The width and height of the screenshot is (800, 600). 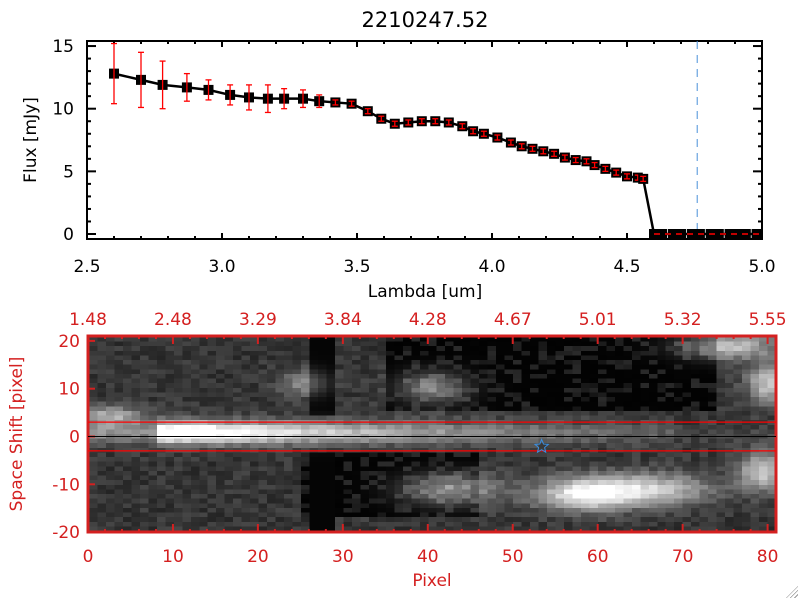 What do you see at coordinates (343, 320) in the screenshot?
I see `top-wavelength-label: 3.84` at bounding box center [343, 320].